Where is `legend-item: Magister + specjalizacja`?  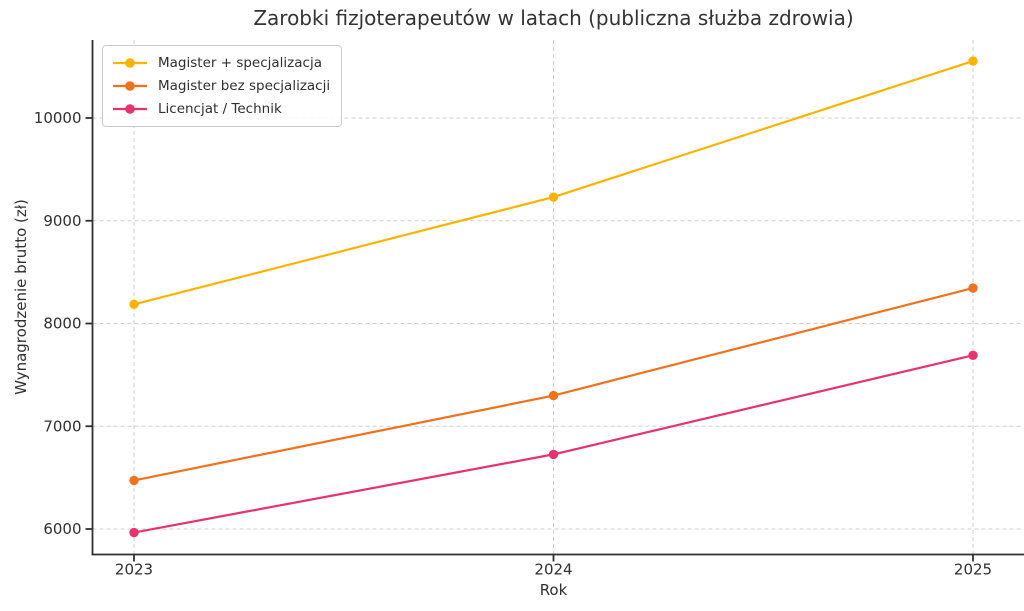
legend-item: Magister + specjalizacja is located at coordinates (220, 63).